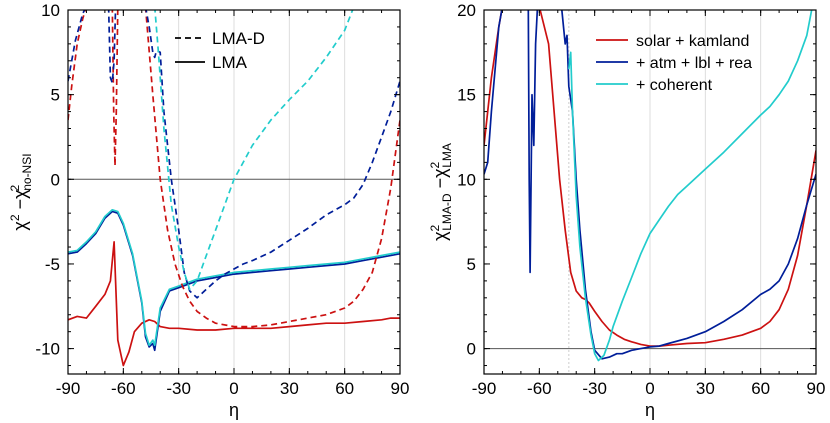 This screenshot has width=830, height=423. Describe the element at coordinates (692, 41) in the screenshot. I see `legend-label: solar + kamland` at that location.